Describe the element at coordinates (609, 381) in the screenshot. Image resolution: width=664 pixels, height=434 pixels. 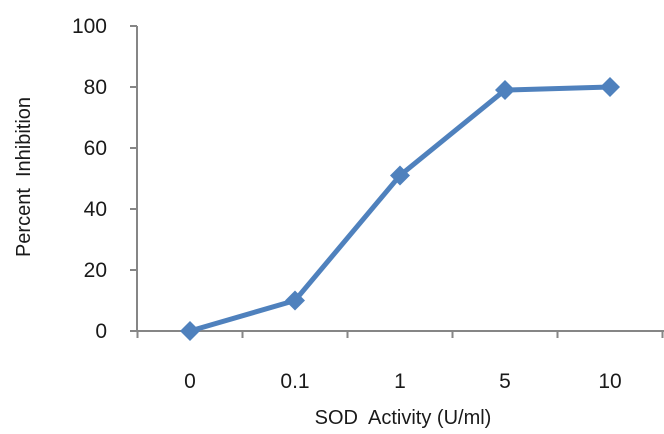
I see `x-tick-label: 10` at that location.